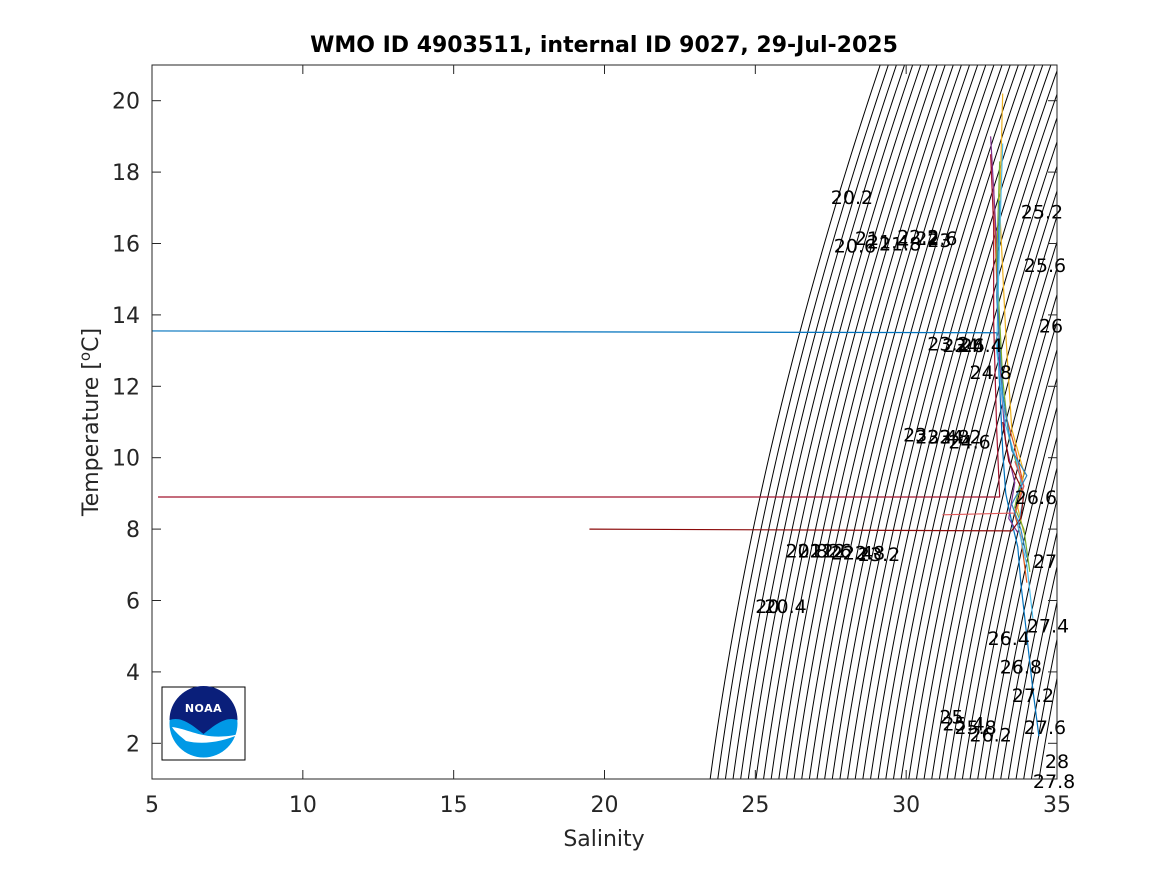 This screenshot has width=1167, height=875. What do you see at coordinates (864, 553) in the screenshot?
I see `contour-label: 22.8` at bounding box center [864, 553].